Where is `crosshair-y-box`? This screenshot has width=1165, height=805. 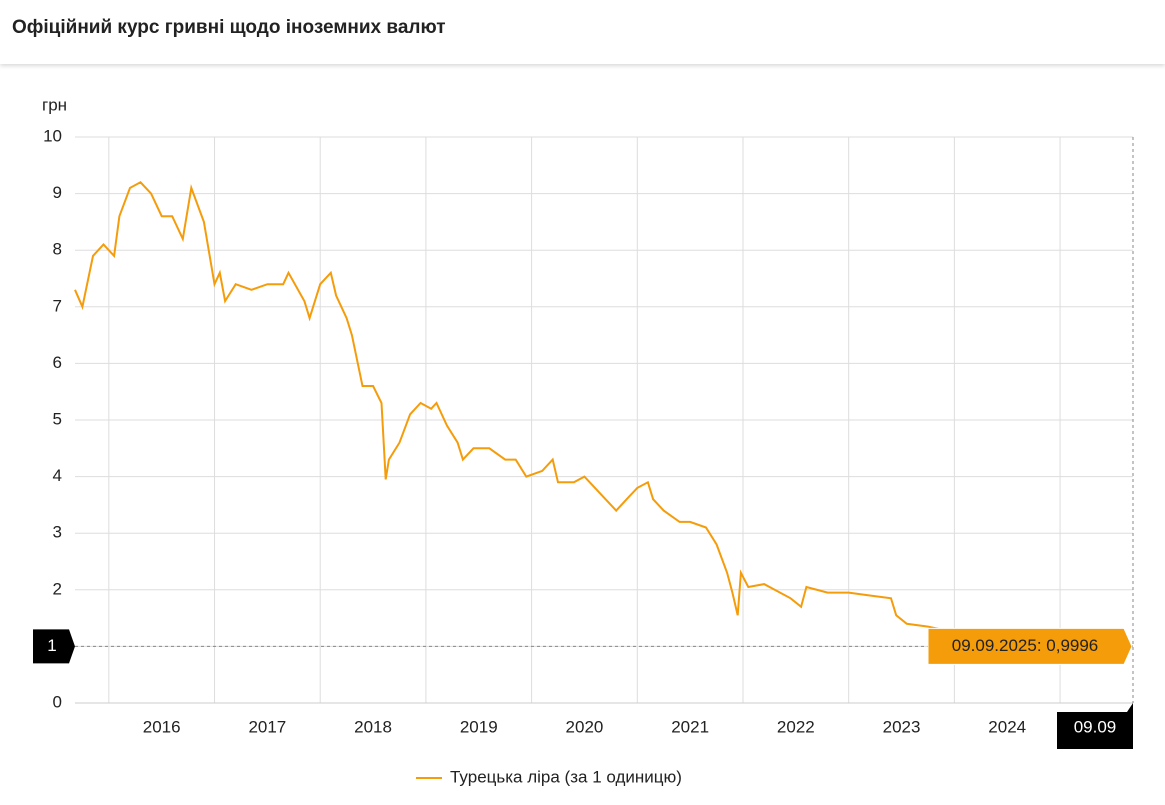 crosshair-y-box is located at coordinates (54, 646).